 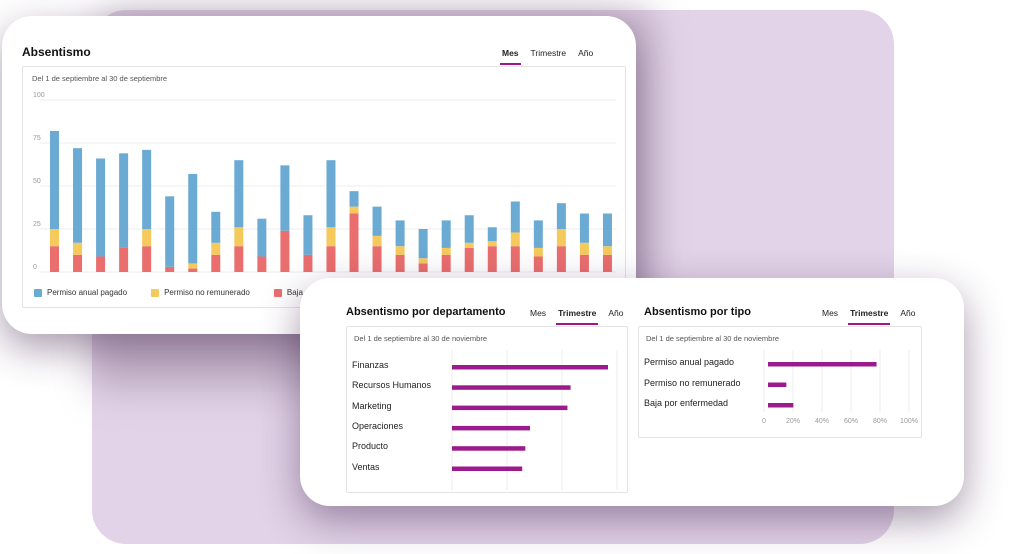 What do you see at coordinates (207, 292) in the screenshot?
I see `legend-label-unpaid: Permiso no remunerado` at bounding box center [207, 292].